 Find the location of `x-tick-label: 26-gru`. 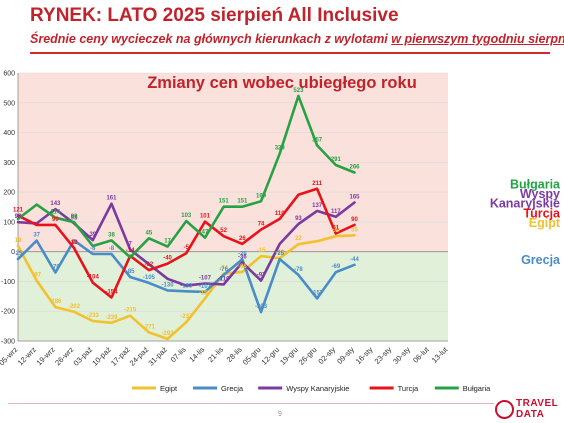

x-tick-label: 26-gru is located at coordinates (308, 356).